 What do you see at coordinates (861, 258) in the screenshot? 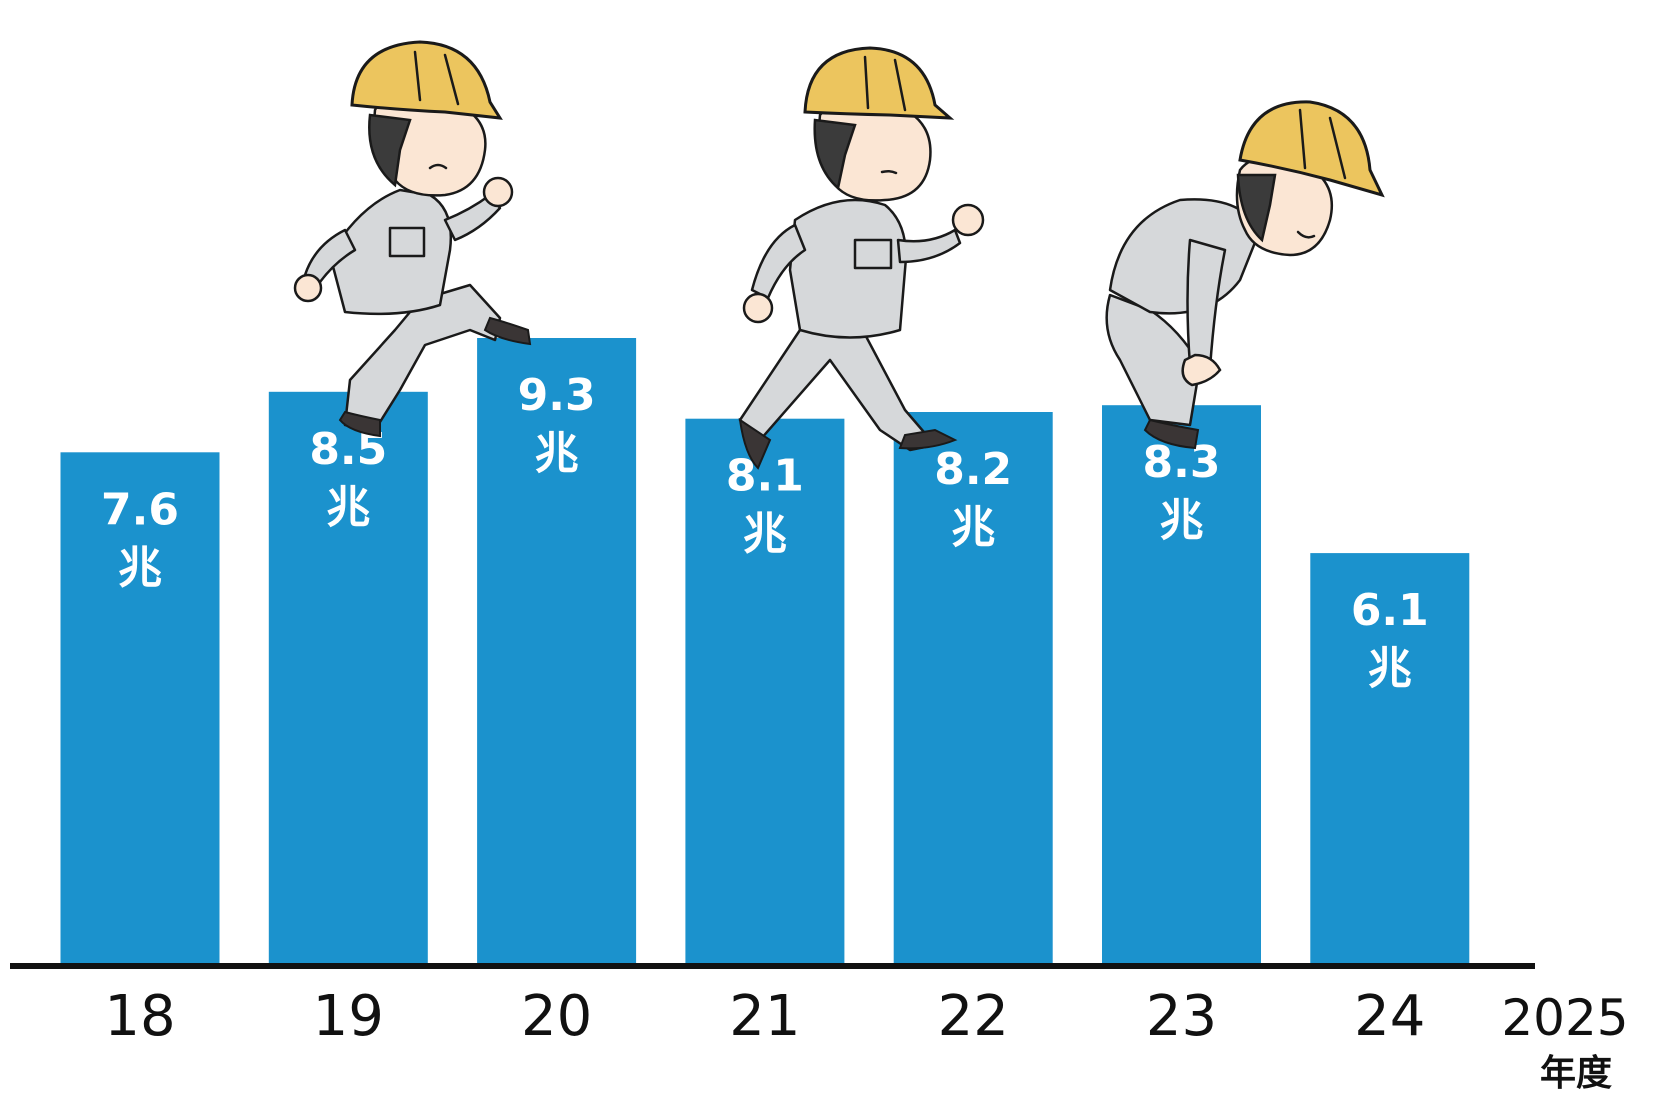
I see `worker-walking-icon` at bounding box center [861, 258].